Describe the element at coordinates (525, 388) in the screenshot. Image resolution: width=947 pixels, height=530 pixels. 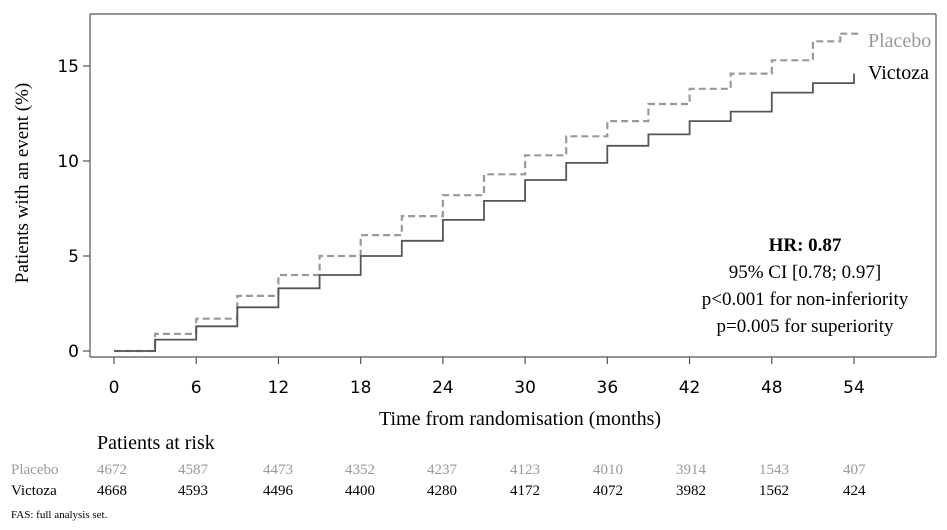
I see `x-tick-label: 30` at that location.